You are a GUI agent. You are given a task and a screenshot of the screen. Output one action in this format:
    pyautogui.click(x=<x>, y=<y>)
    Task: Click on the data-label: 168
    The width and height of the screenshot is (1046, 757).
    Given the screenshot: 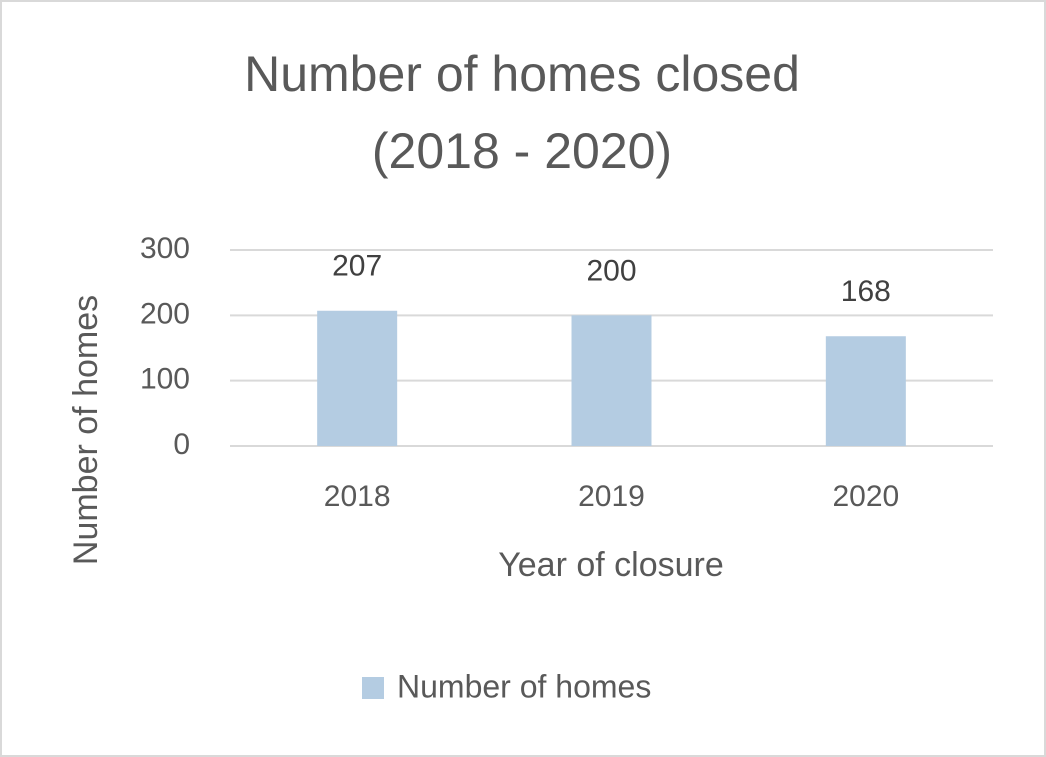 What is the action you would take?
    pyautogui.click(x=866, y=291)
    